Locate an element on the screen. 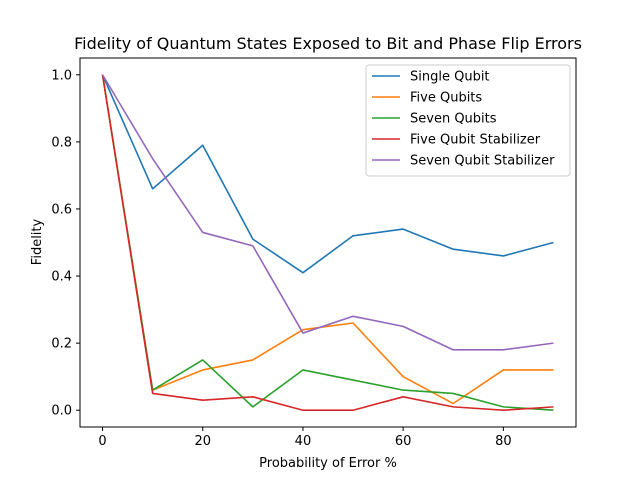  legend-label-seven-qubits: Seven Qubits is located at coordinates (453, 119).